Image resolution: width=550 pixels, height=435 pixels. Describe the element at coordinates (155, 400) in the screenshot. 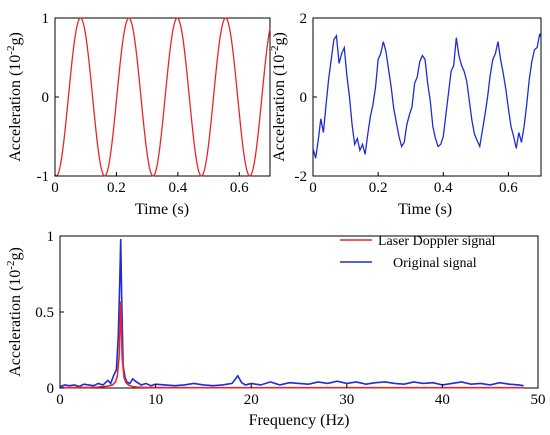

I see `x-tick-label: 10` at that location.